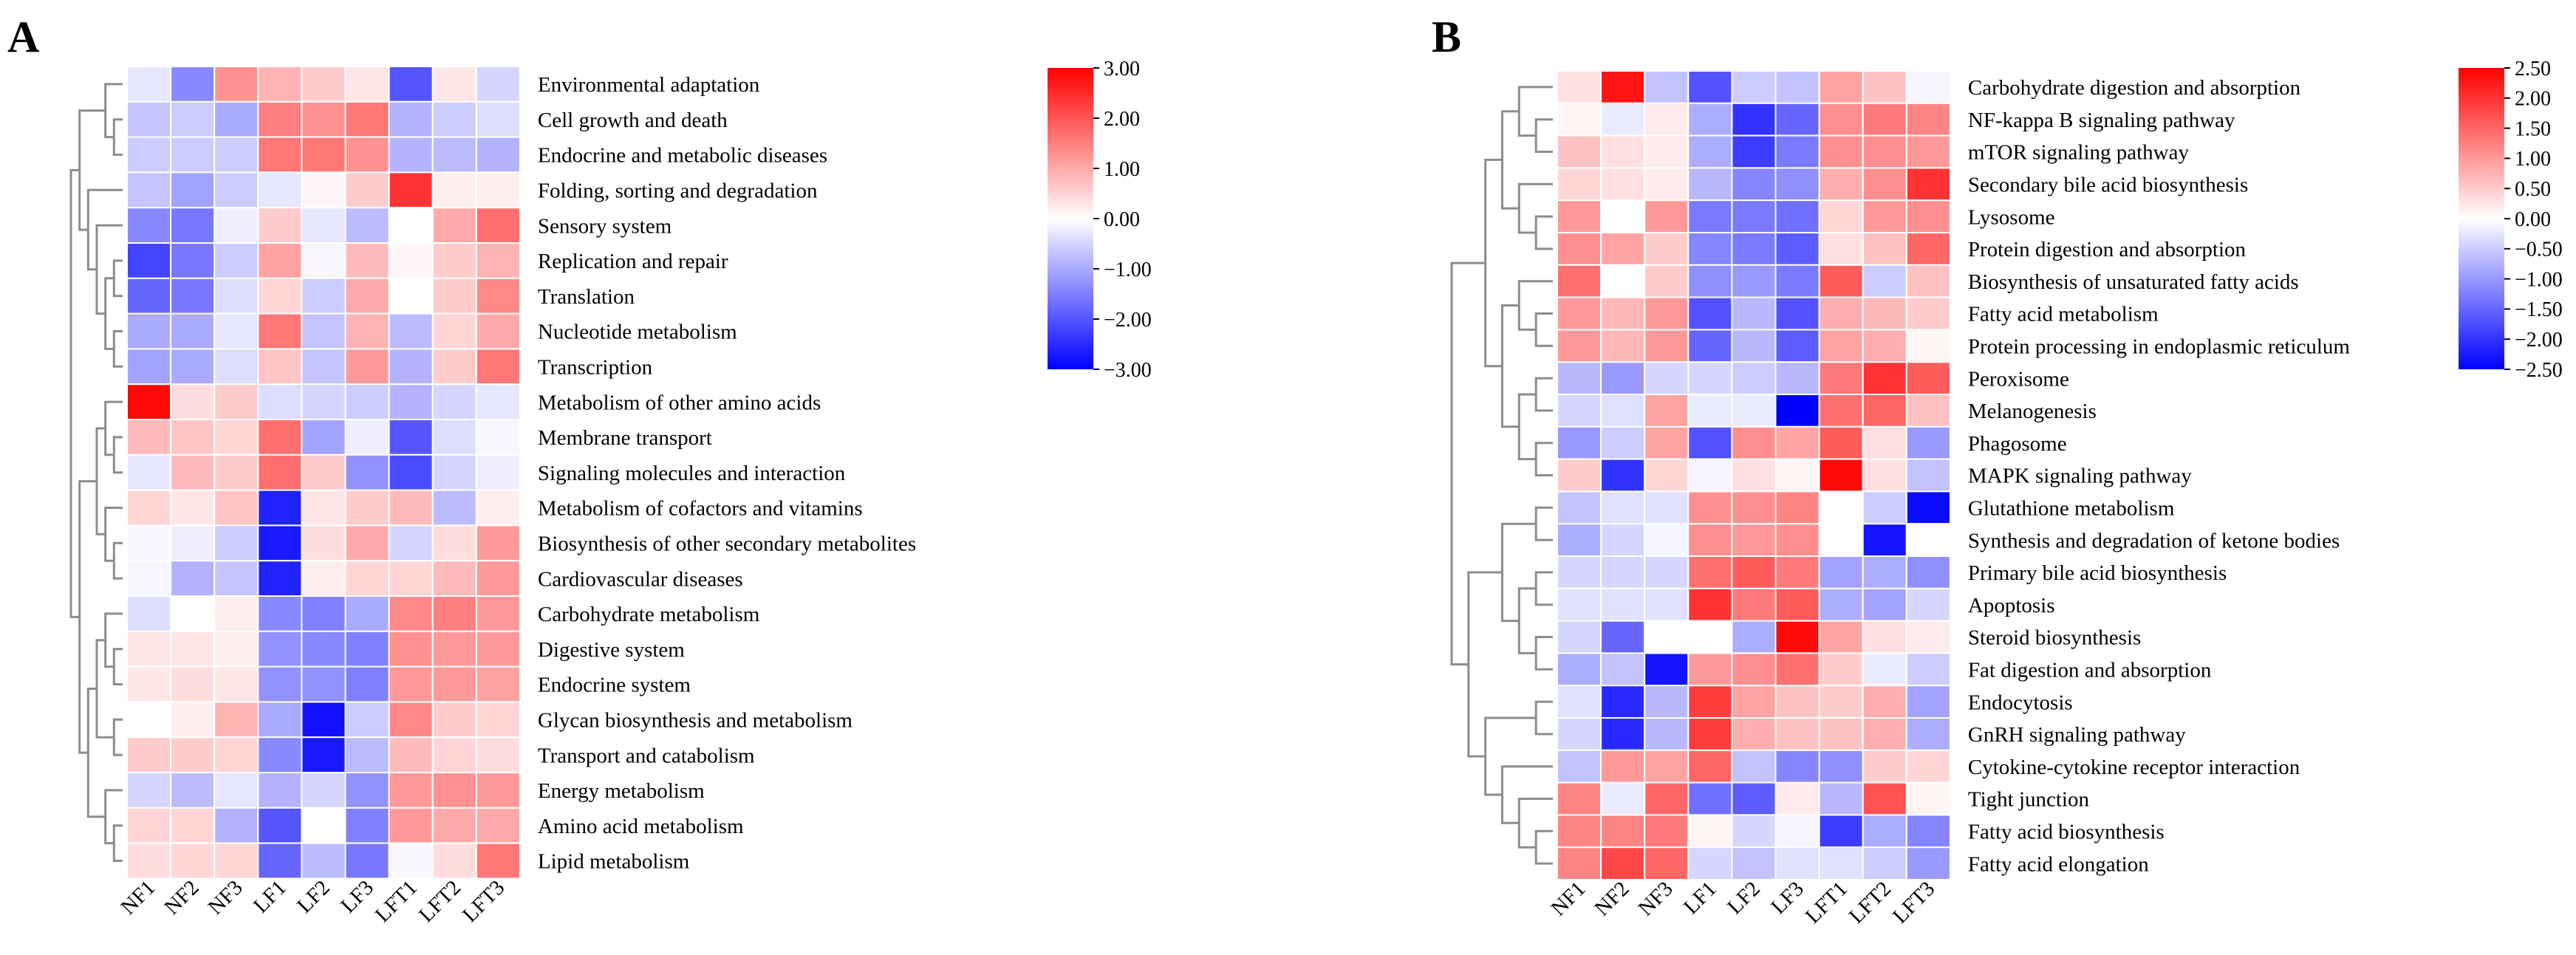  I want to click on colorbar-tick-label: 0.50, so click(2533, 189).